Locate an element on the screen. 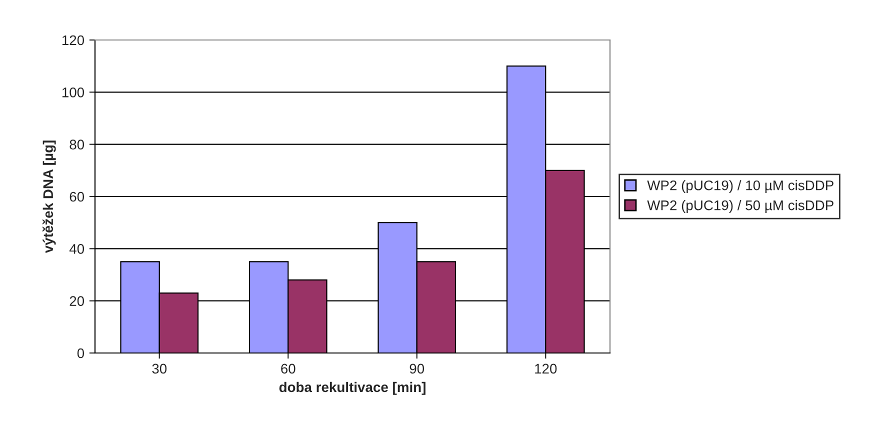 The width and height of the screenshot is (875, 432). y-tick-label: 60 is located at coordinates (77, 197).